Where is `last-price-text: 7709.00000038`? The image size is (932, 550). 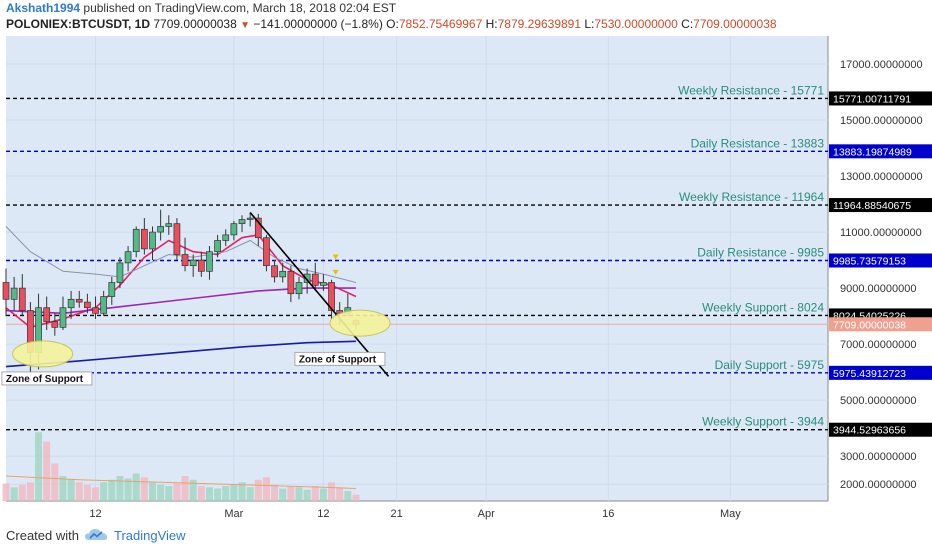 last-price-text: 7709.00000038 is located at coordinates (869, 325).